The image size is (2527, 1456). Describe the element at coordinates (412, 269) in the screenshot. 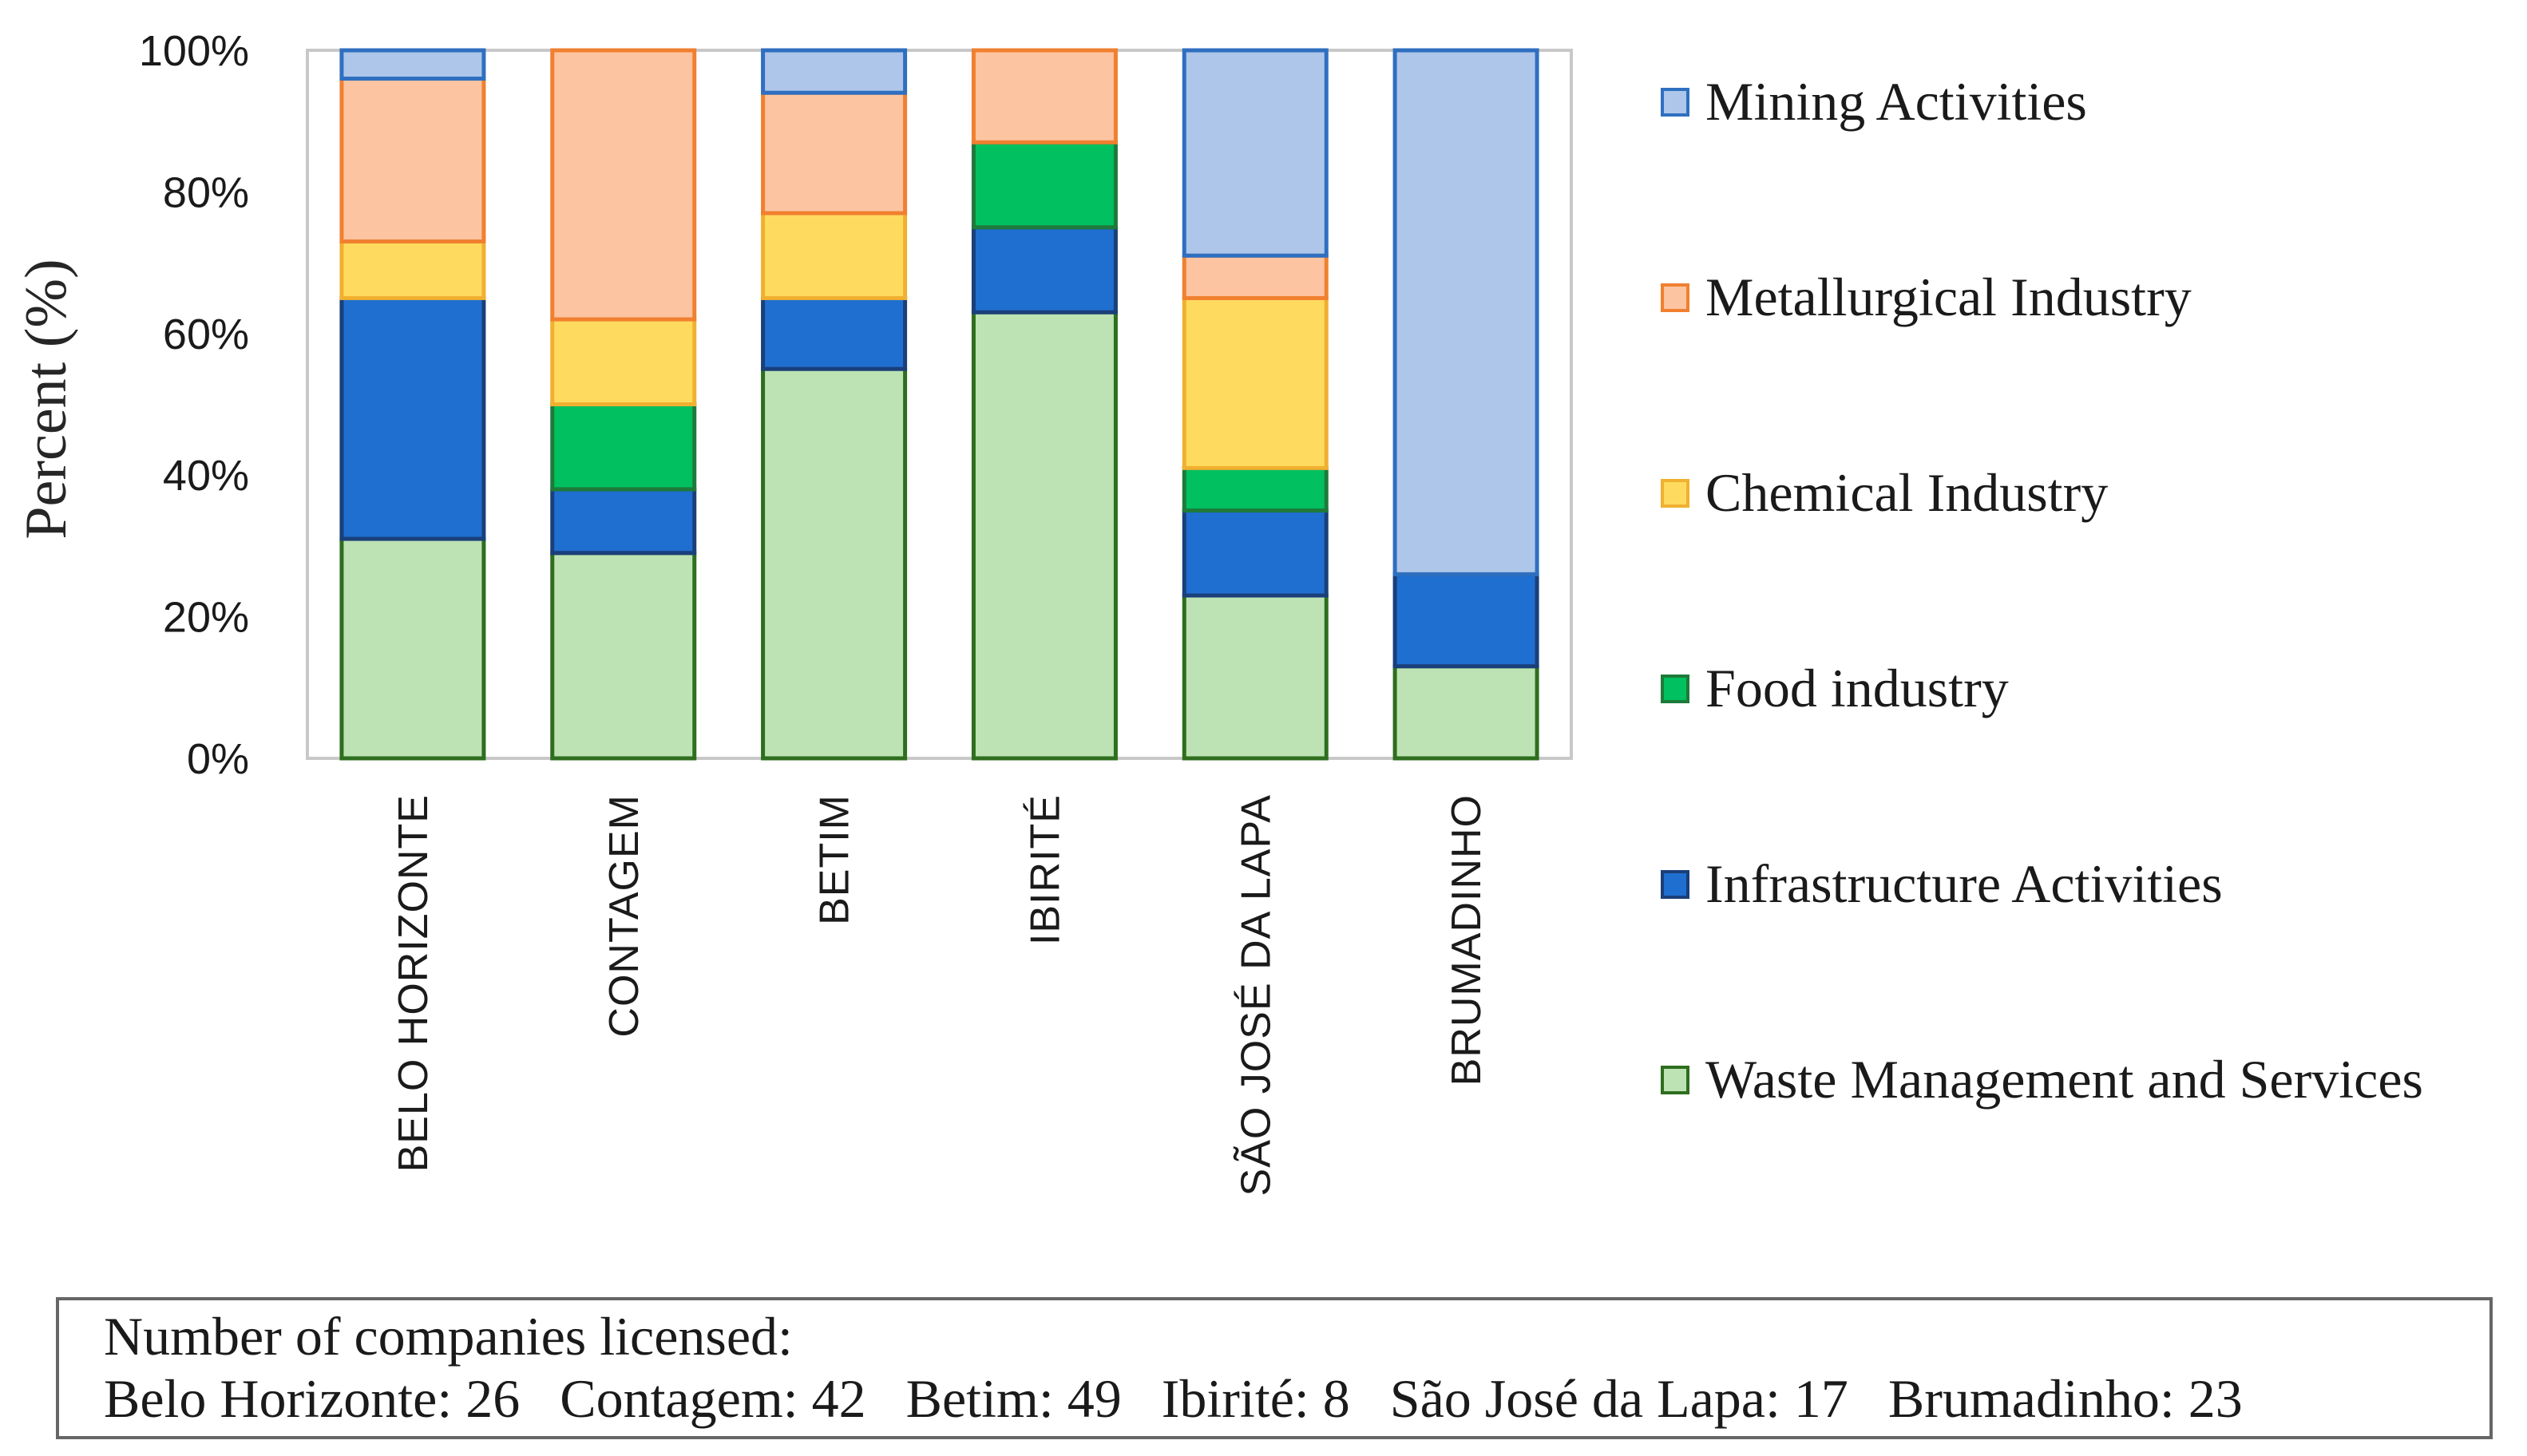

I see `bar-belo-horizonte-chemical-industry` at that location.